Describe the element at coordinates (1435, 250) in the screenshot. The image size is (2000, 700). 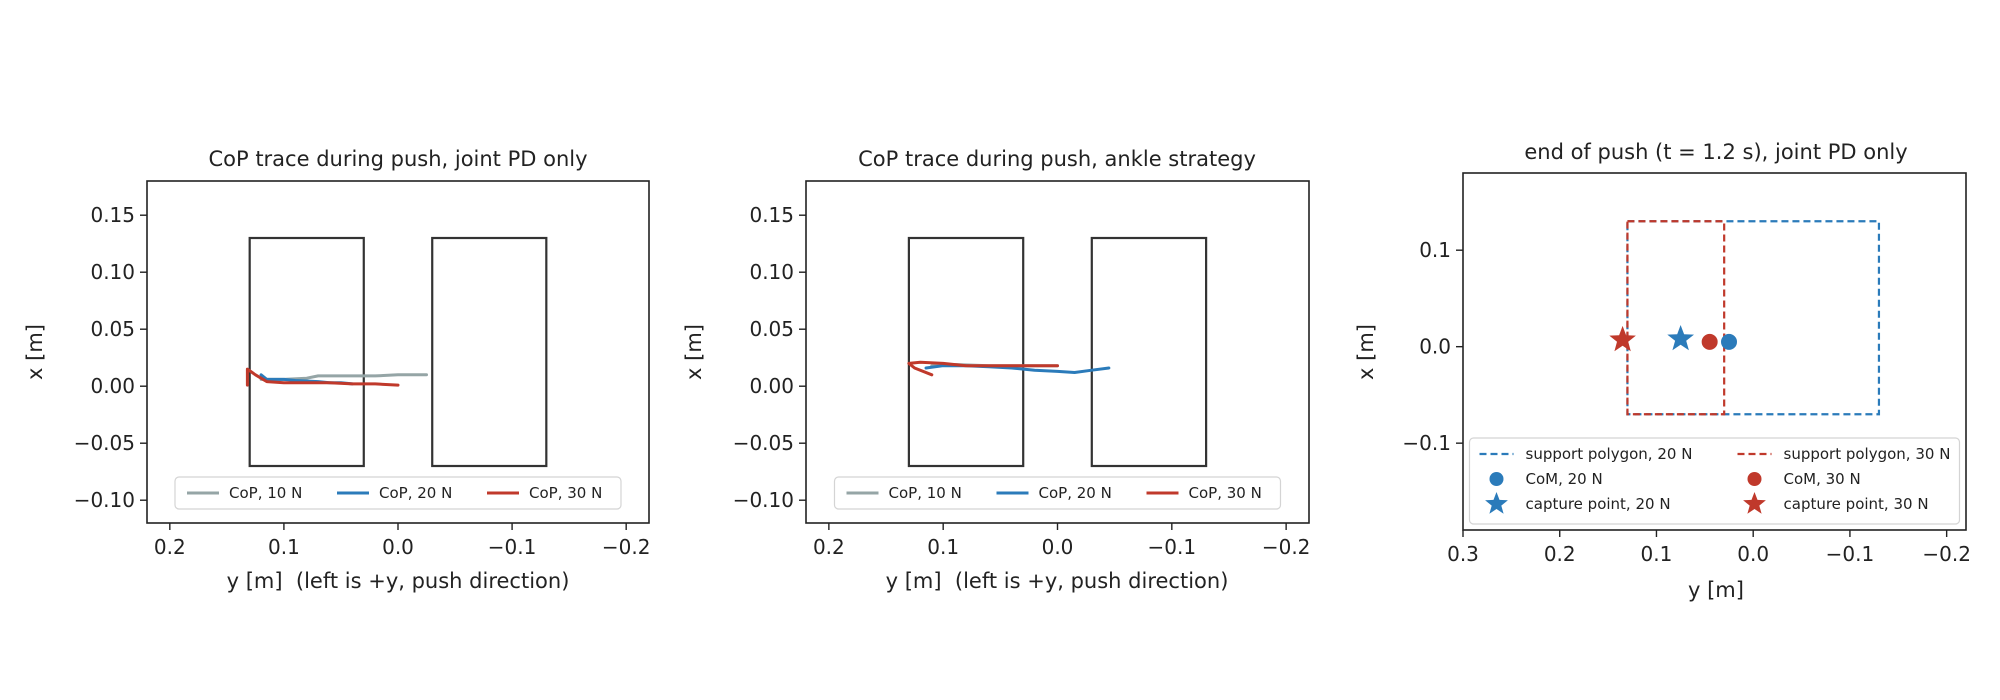
I see `y-tick-label: 0.1` at that location.